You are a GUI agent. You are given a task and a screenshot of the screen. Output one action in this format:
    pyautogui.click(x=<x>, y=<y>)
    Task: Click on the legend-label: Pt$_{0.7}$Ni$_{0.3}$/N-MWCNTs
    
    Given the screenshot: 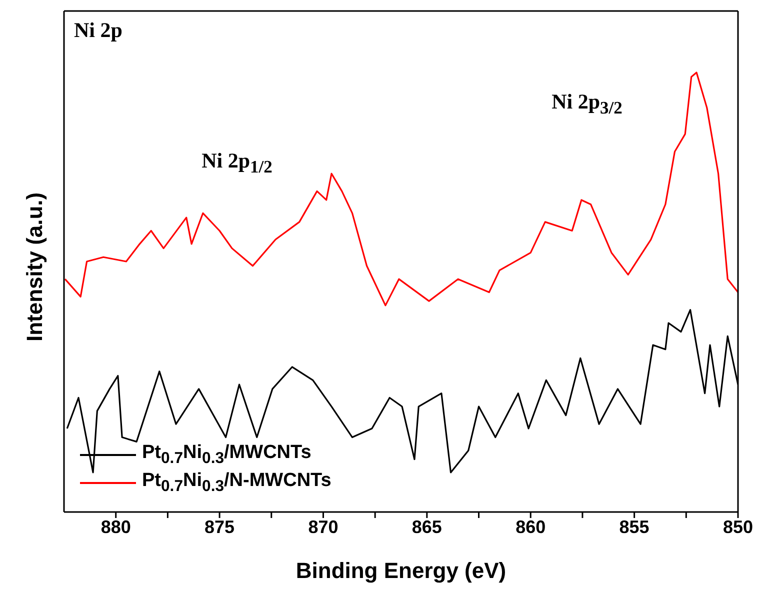 What is the action you would take?
    pyautogui.click(x=237, y=483)
    